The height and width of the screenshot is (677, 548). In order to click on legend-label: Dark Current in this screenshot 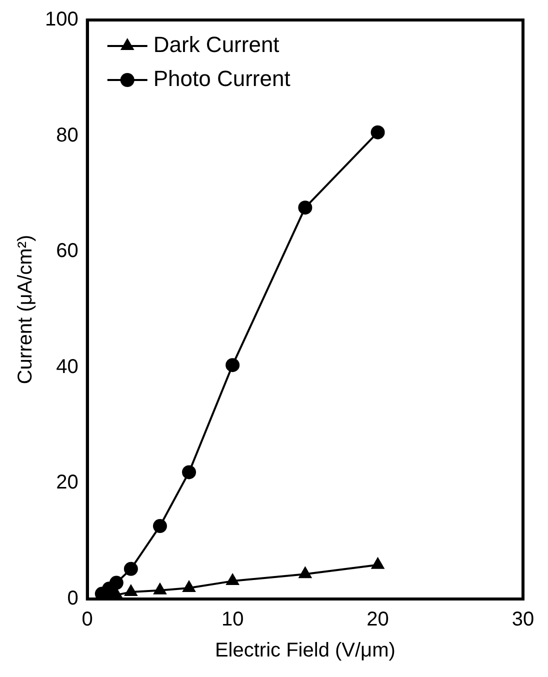, I will do `click(216, 45)`.